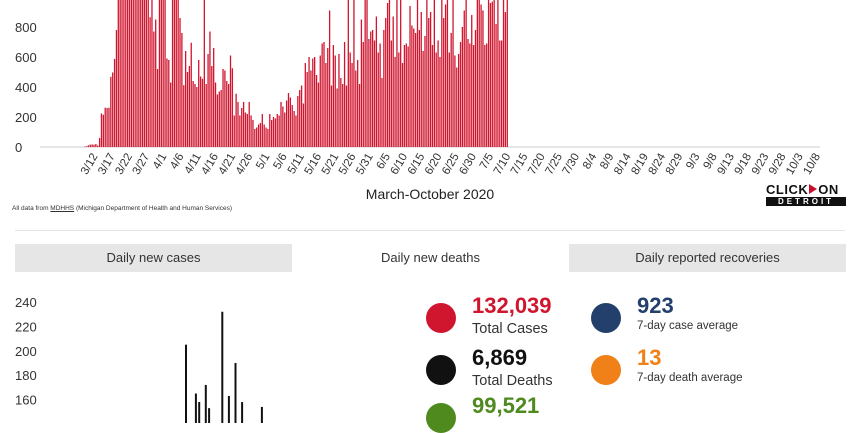  I want to click on total-cases-label: Total Cases, so click(510, 329).